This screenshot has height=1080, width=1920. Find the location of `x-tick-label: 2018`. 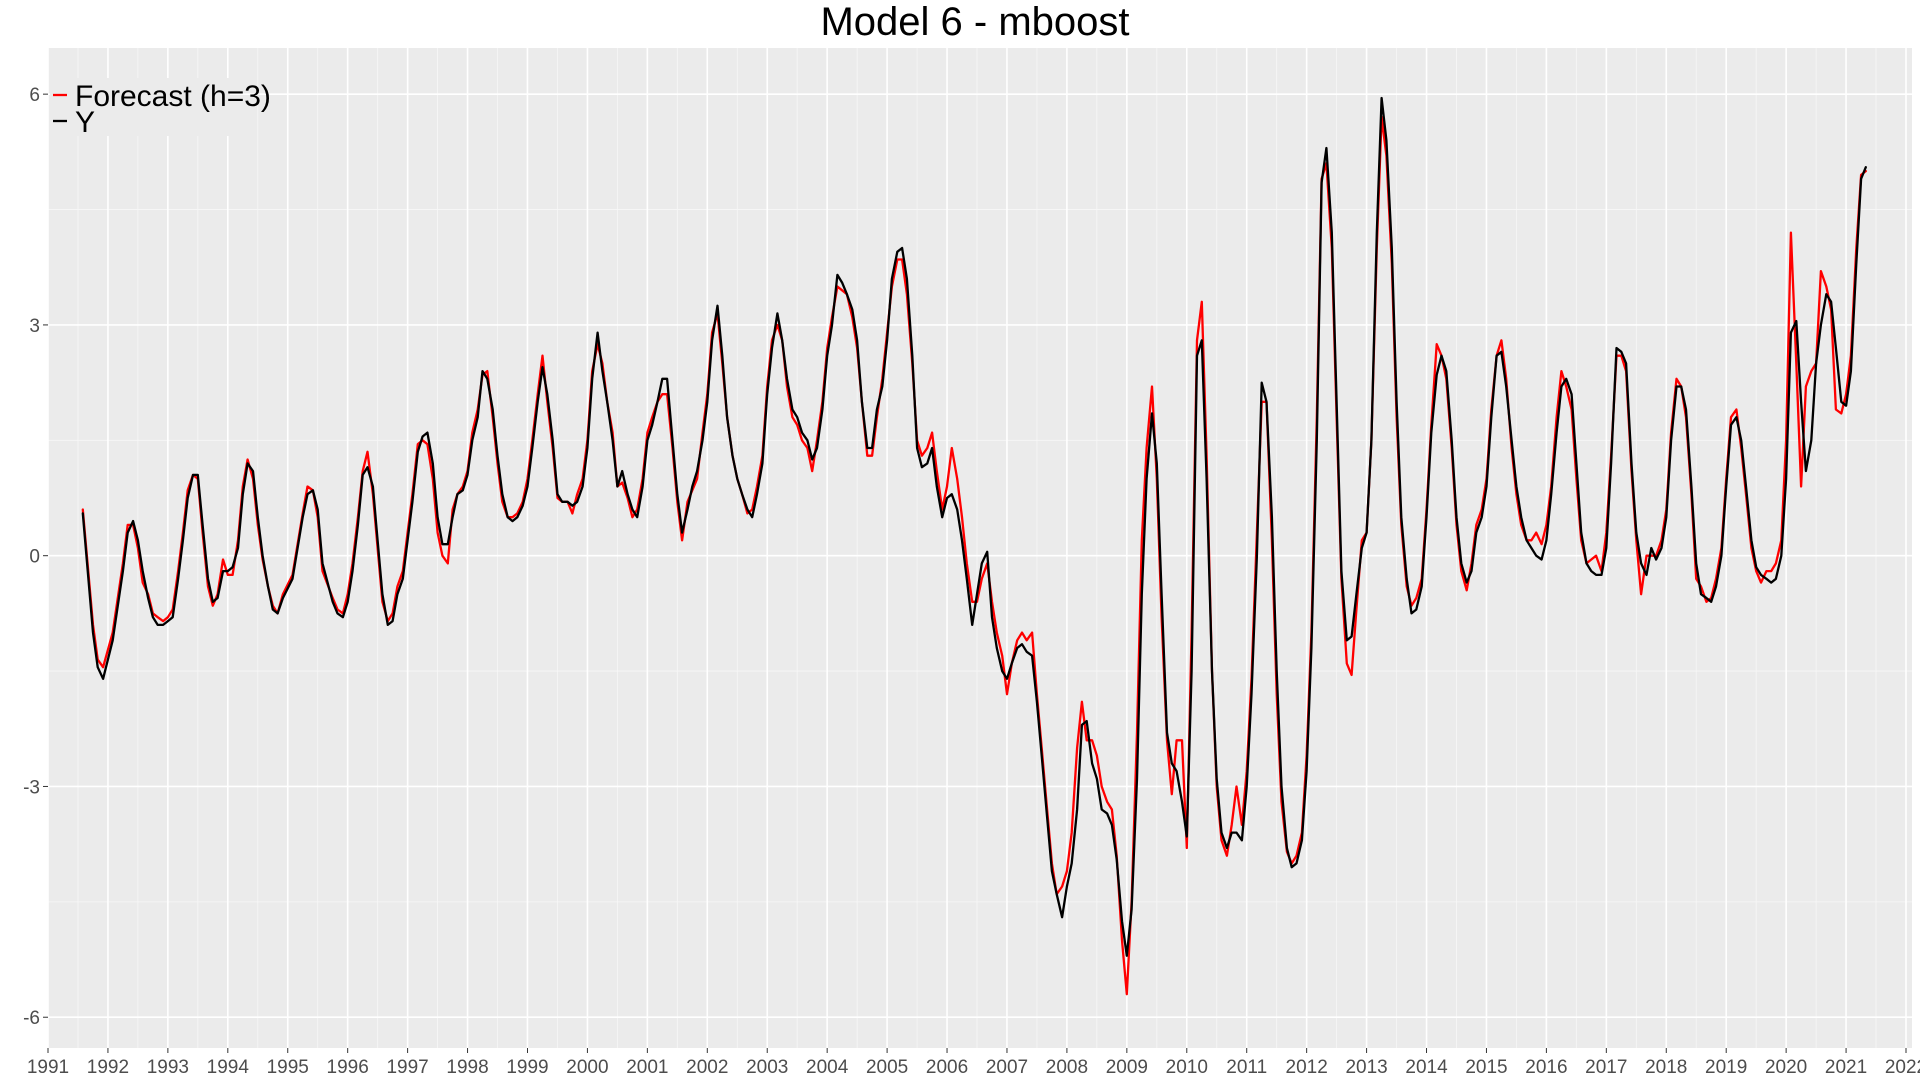

x-tick-label: 2018 is located at coordinates (1666, 1067).